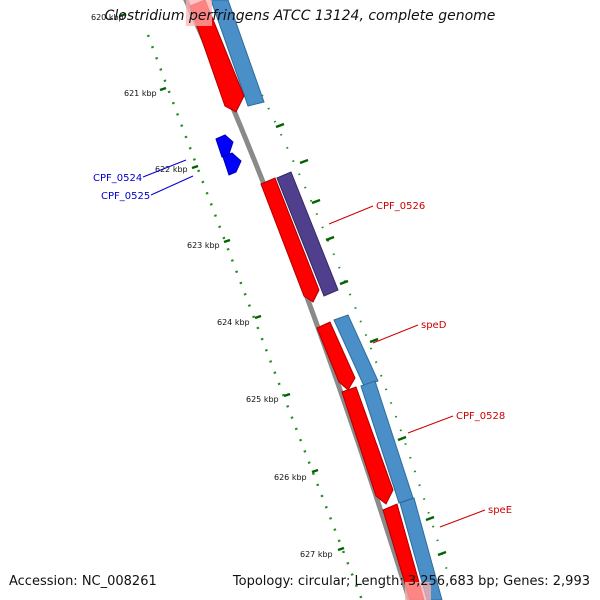 This screenshot has width=600, height=600. What do you see at coordinates (233, 322) in the screenshot?
I see `scale-label-624: 624 kbp` at bounding box center [233, 322].